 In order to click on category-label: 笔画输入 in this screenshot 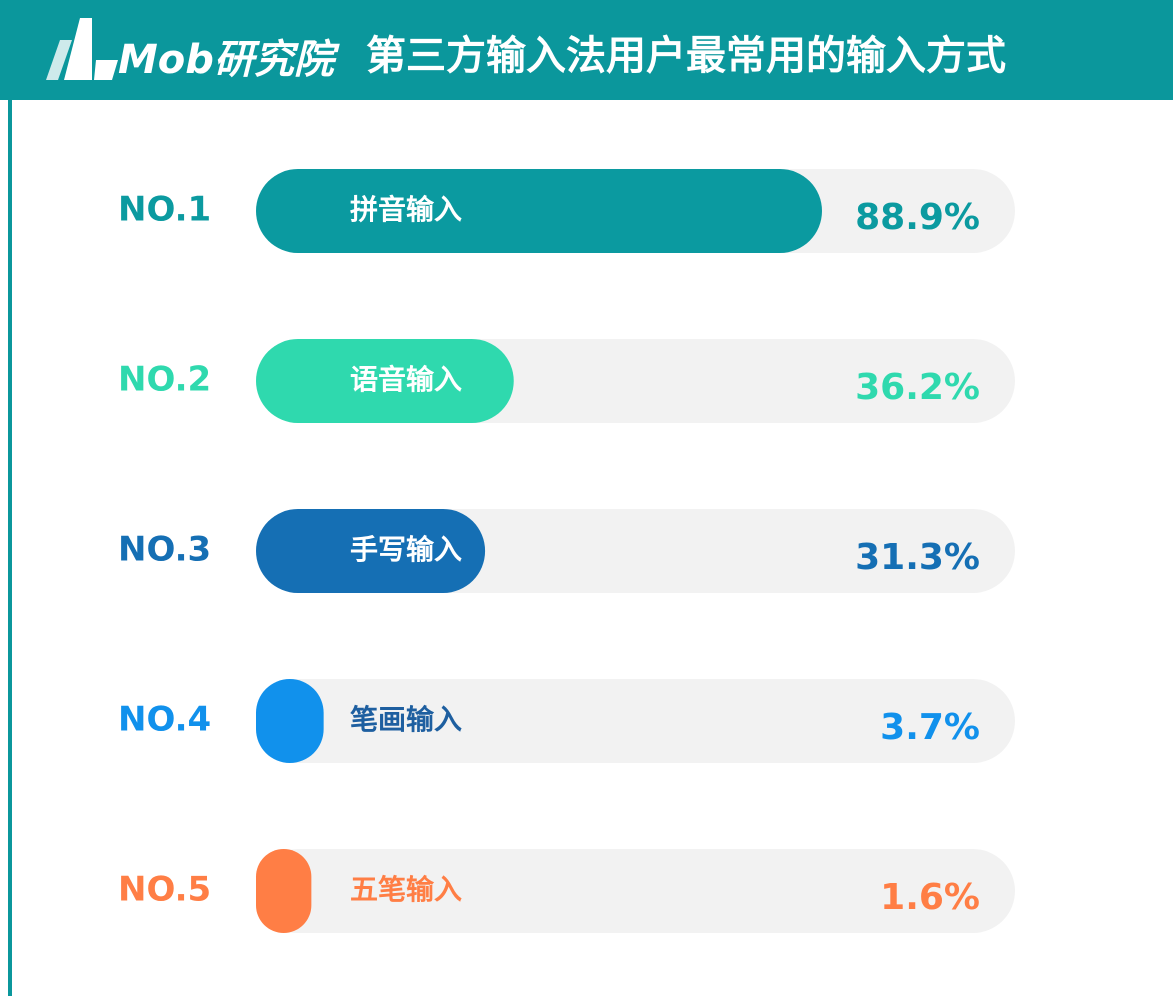, I will do `click(406, 719)`.